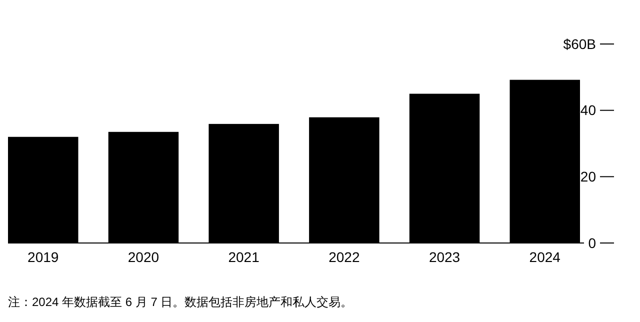 The height and width of the screenshot is (322, 640). I want to click on y-tick-label: 20, so click(588, 176).